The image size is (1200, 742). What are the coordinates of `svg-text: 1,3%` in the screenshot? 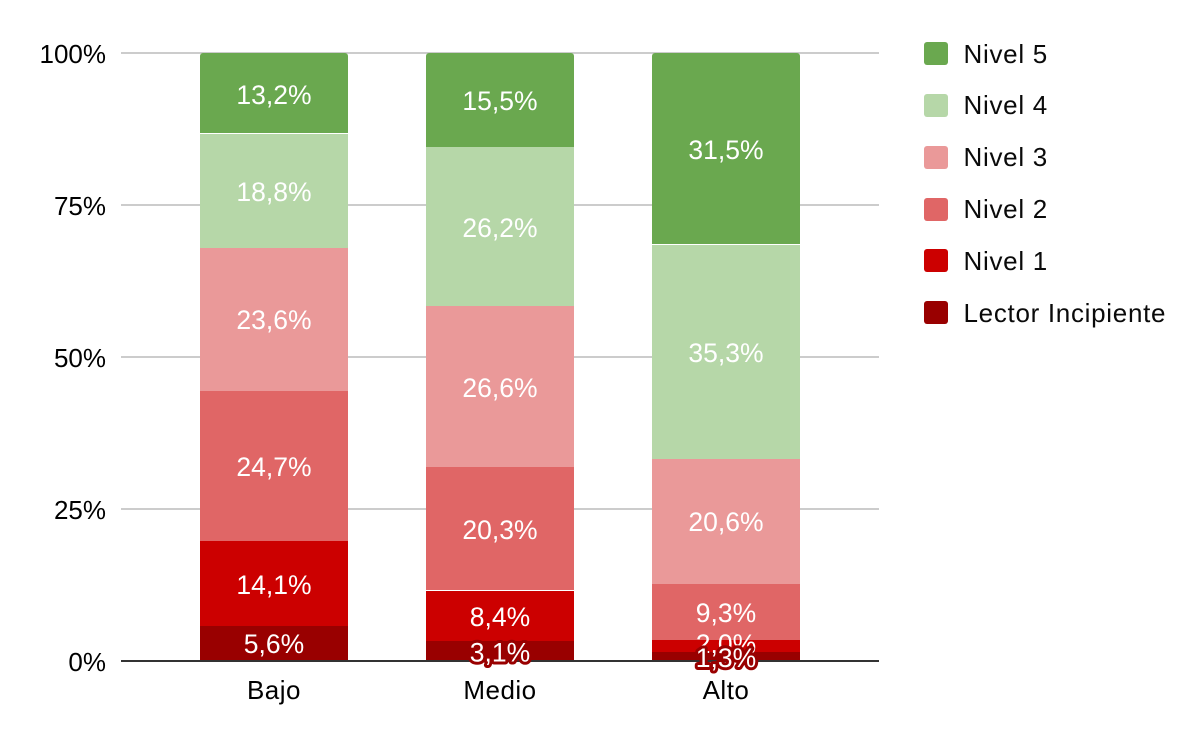 It's located at (726, 658).